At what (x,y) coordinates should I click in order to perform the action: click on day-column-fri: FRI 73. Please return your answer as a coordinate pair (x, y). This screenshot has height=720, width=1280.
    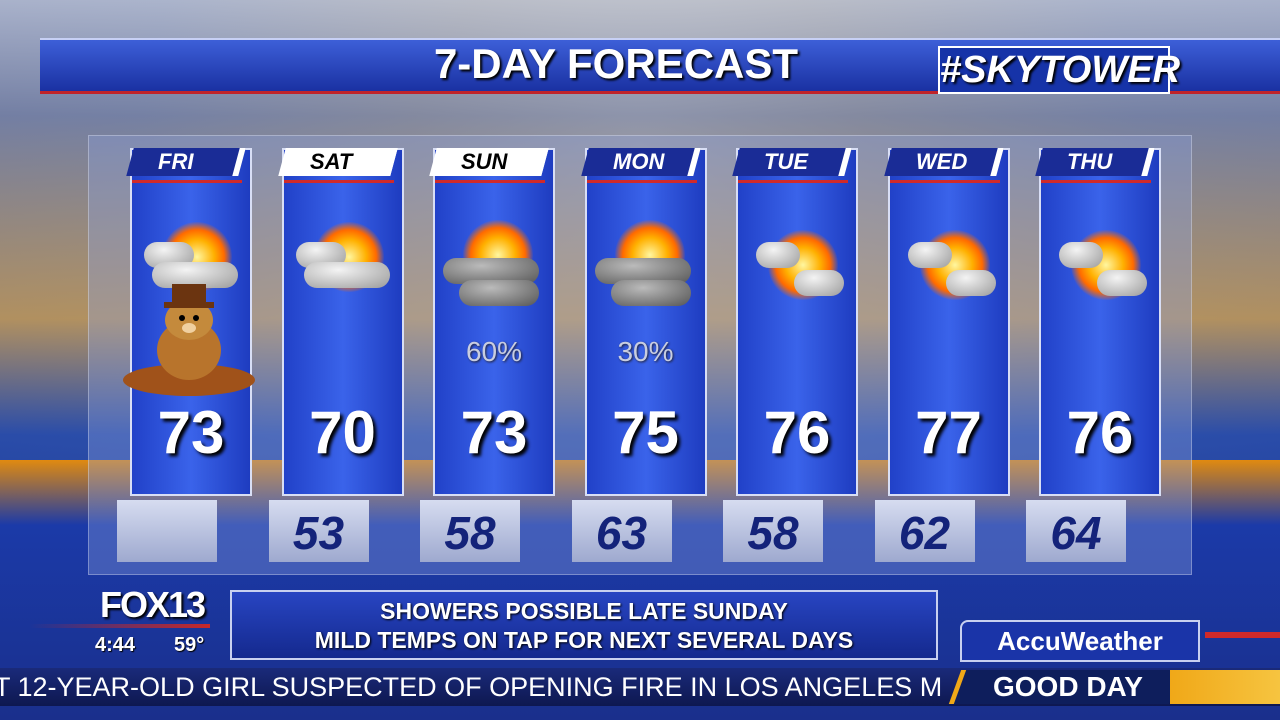
    Looking at the image, I should click on (189, 322).